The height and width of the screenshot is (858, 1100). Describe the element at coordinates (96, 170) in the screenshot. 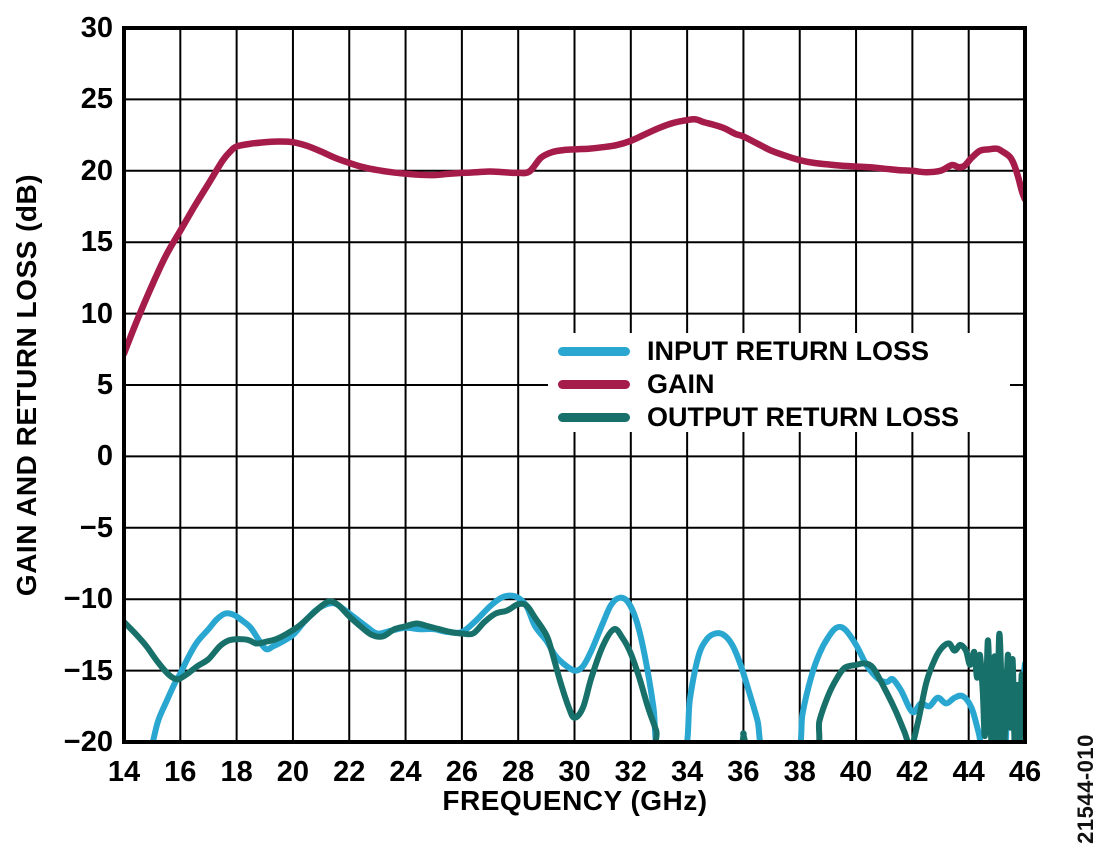

I see `y-tick-label: 20` at that location.